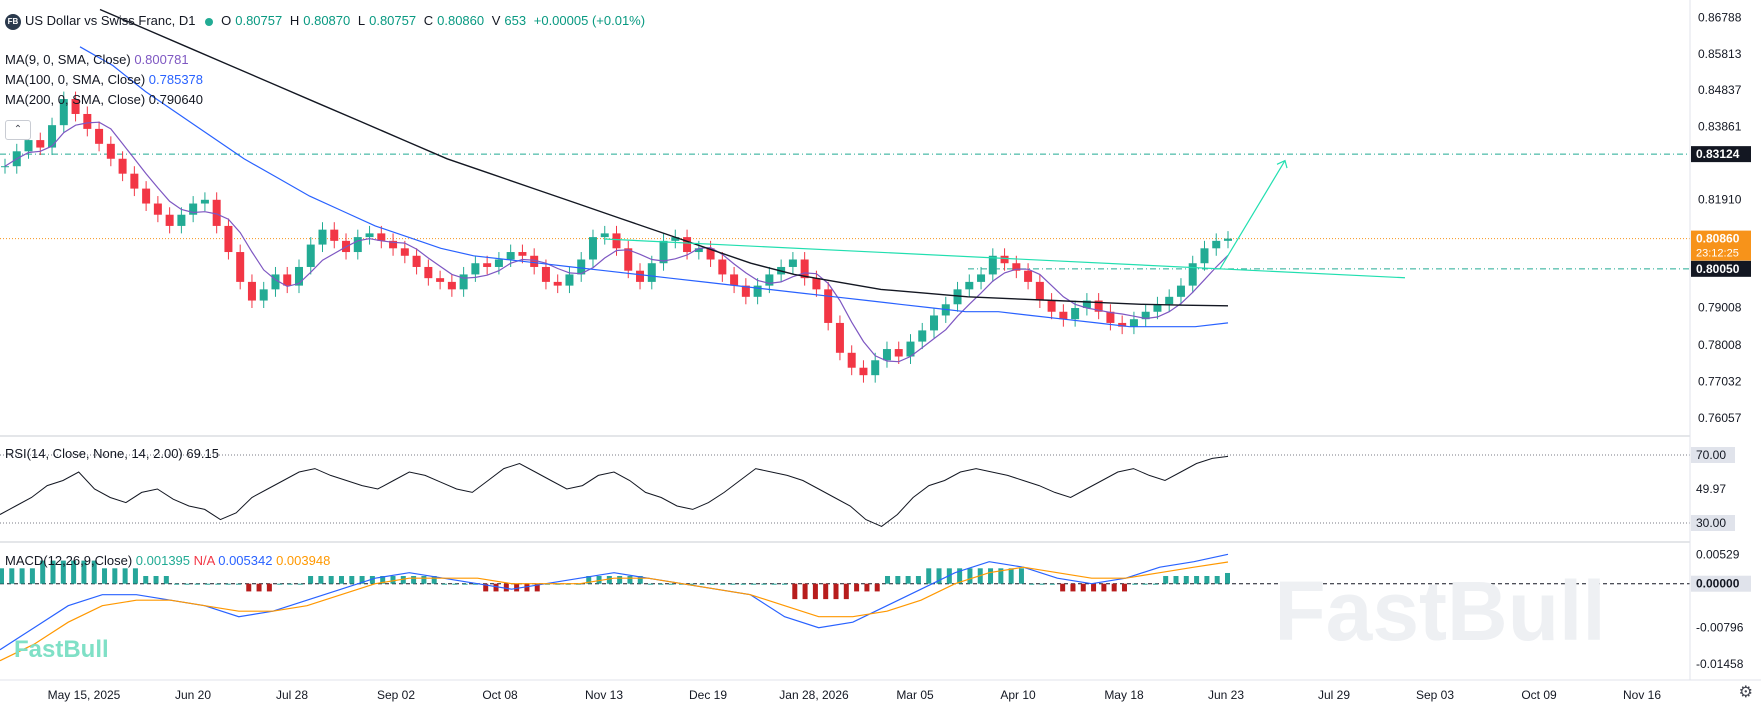 This screenshot has width=1761, height=706. I want to click on rsi-tick-label: 30.00, so click(1711, 523).